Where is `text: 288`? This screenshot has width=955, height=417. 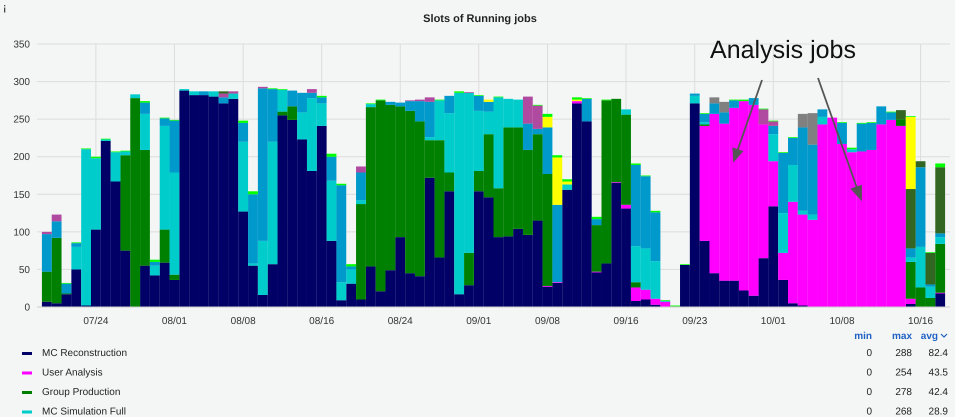 text: 288 is located at coordinates (903, 353).